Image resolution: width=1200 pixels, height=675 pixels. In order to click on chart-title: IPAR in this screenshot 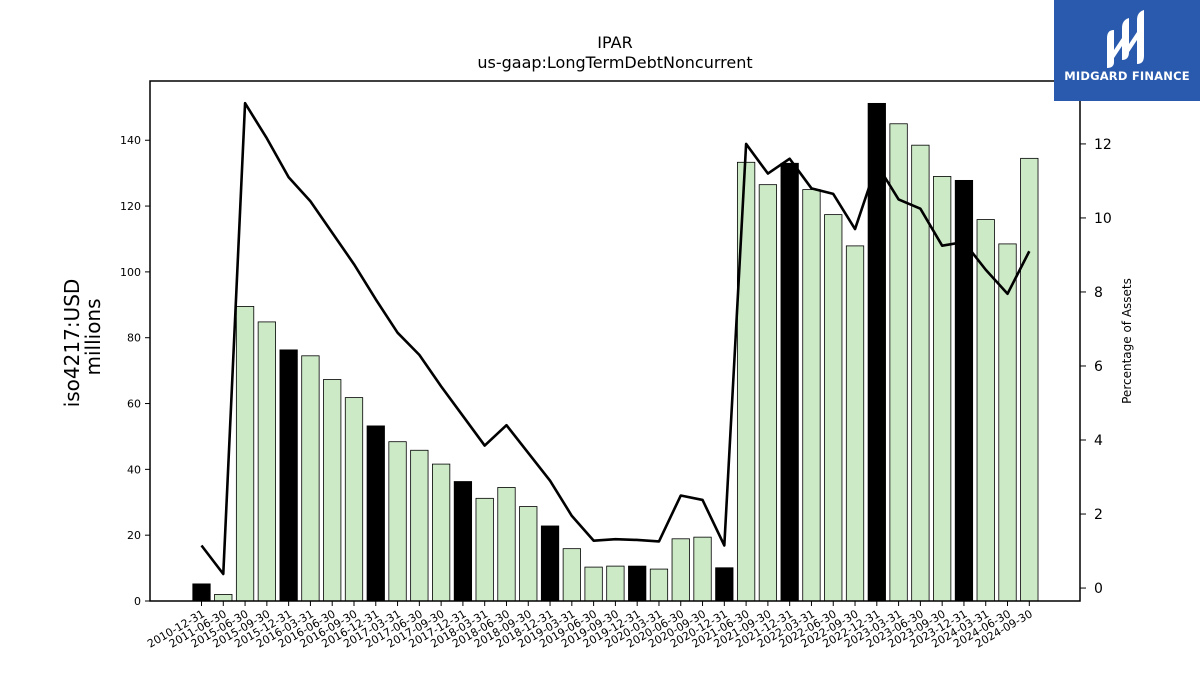, I will do `click(614, 42)`.